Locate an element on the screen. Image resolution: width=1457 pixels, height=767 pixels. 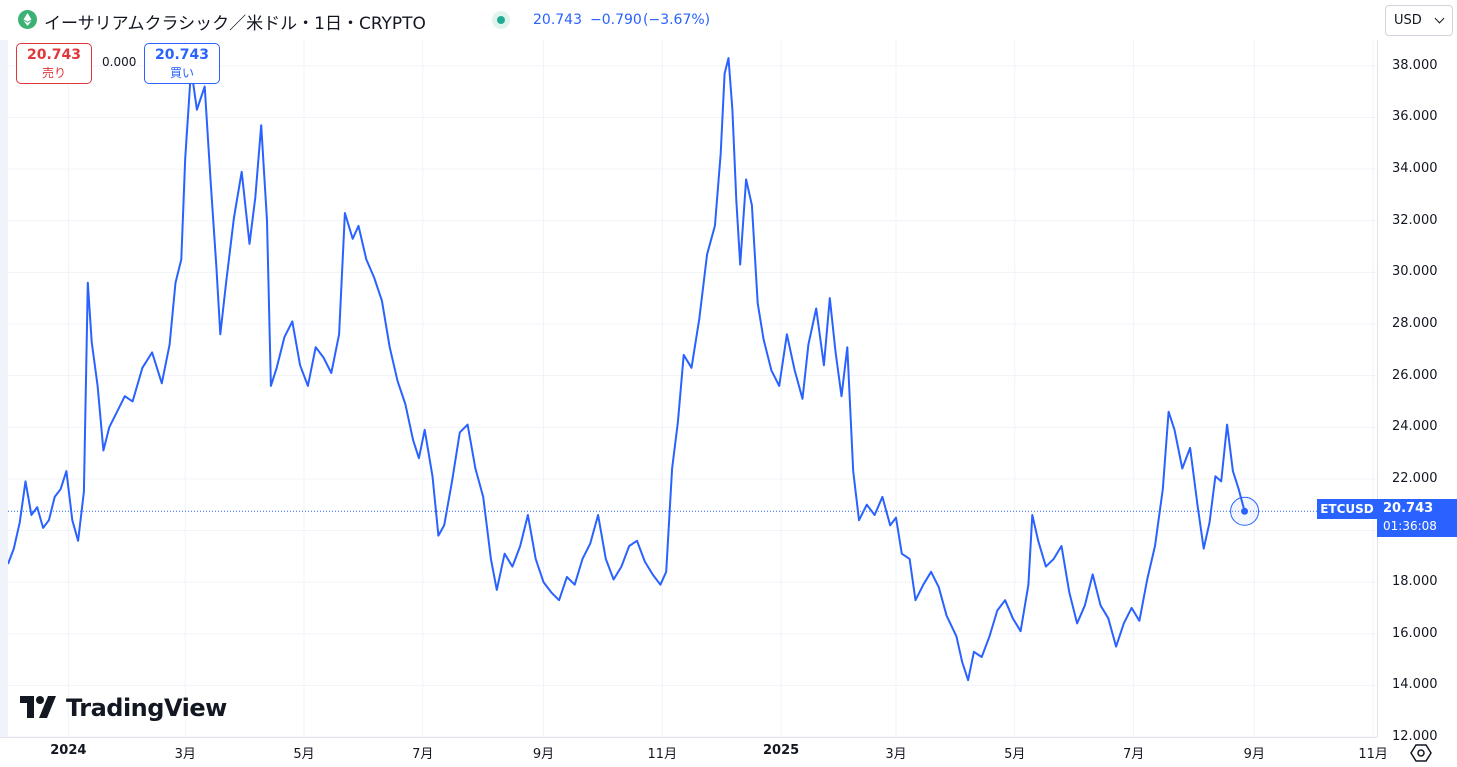
last-price-tag: 20.743 01:36:08 is located at coordinates (1417, 518).